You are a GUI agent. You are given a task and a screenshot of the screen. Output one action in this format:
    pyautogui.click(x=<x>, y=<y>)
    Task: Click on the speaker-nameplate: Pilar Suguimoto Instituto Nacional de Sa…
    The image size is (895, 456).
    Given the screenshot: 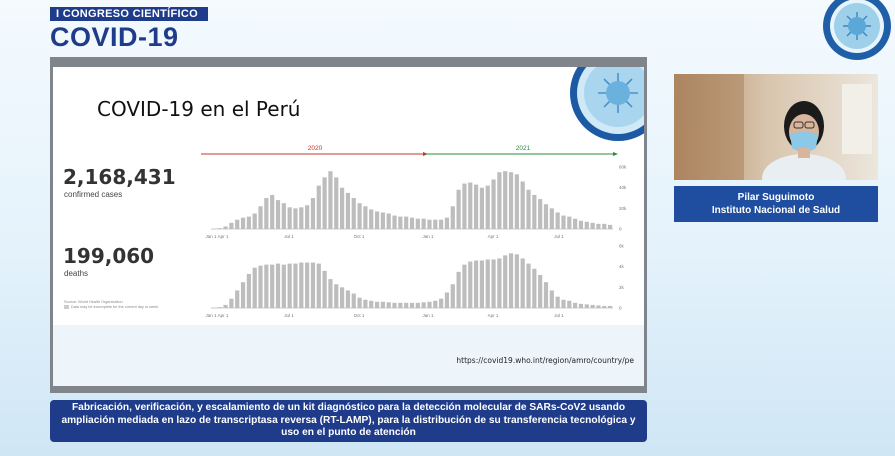 What is the action you would take?
    pyautogui.click(x=776, y=204)
    